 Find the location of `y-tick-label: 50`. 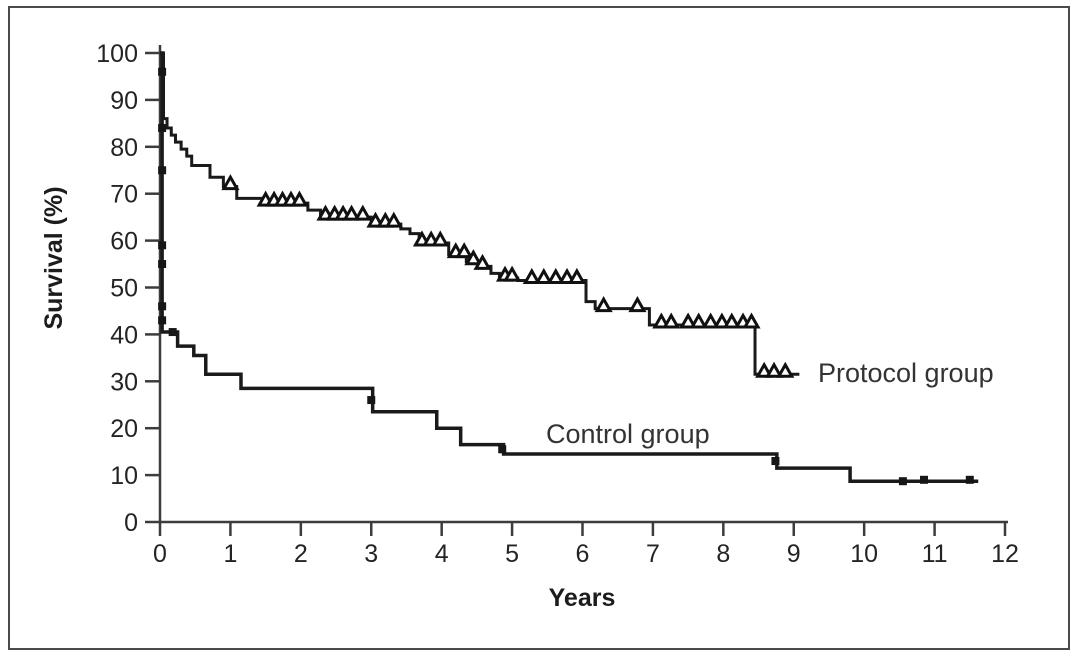

y-tick-label: 50 is located at coordinates (124, 289).